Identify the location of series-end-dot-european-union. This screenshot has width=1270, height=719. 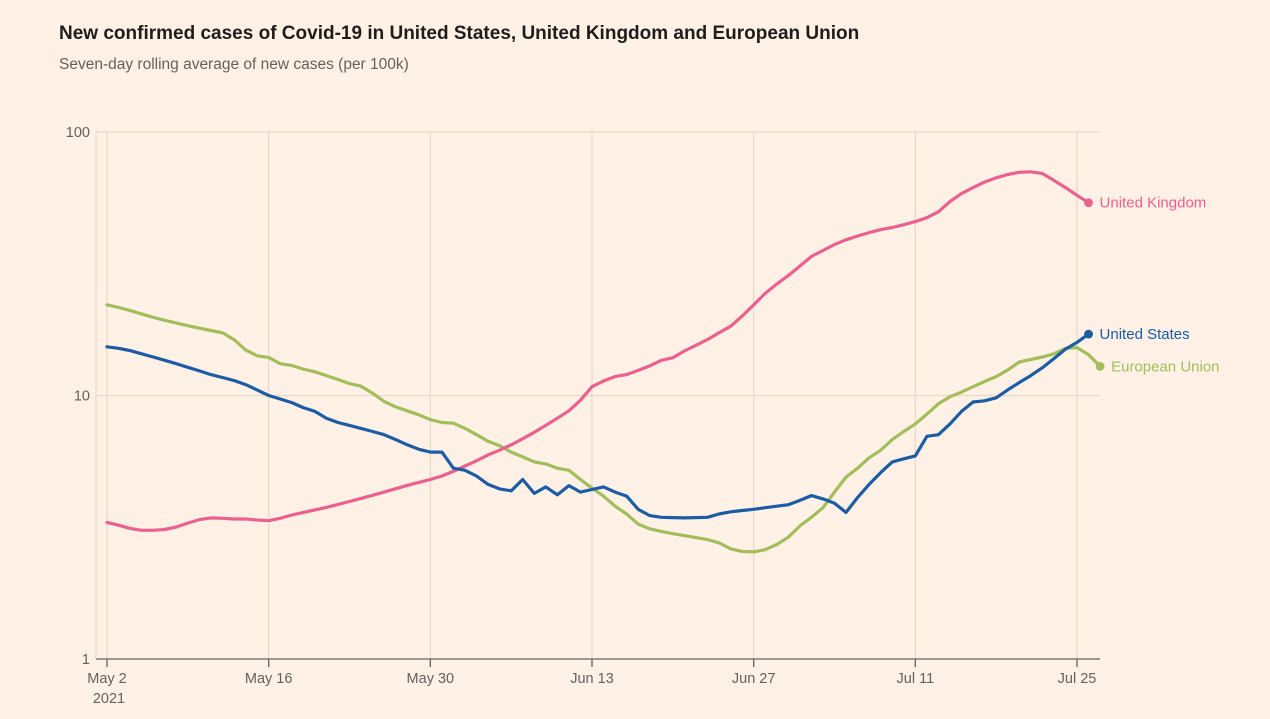
(1100, 366).